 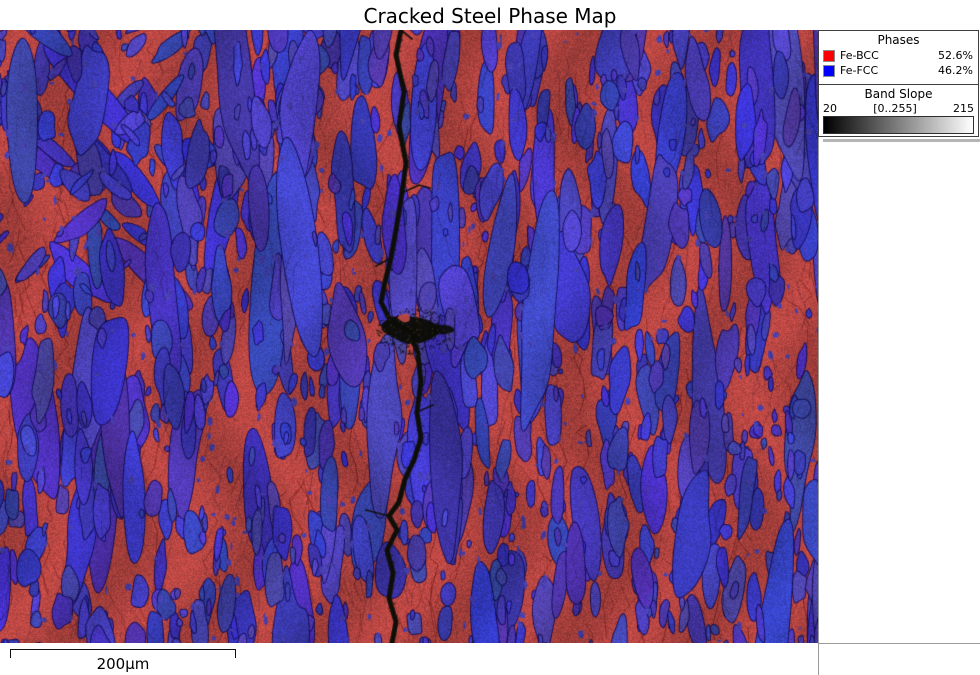 I want to click on band-slope-header: Band Slope, so click(x=898, y=94).